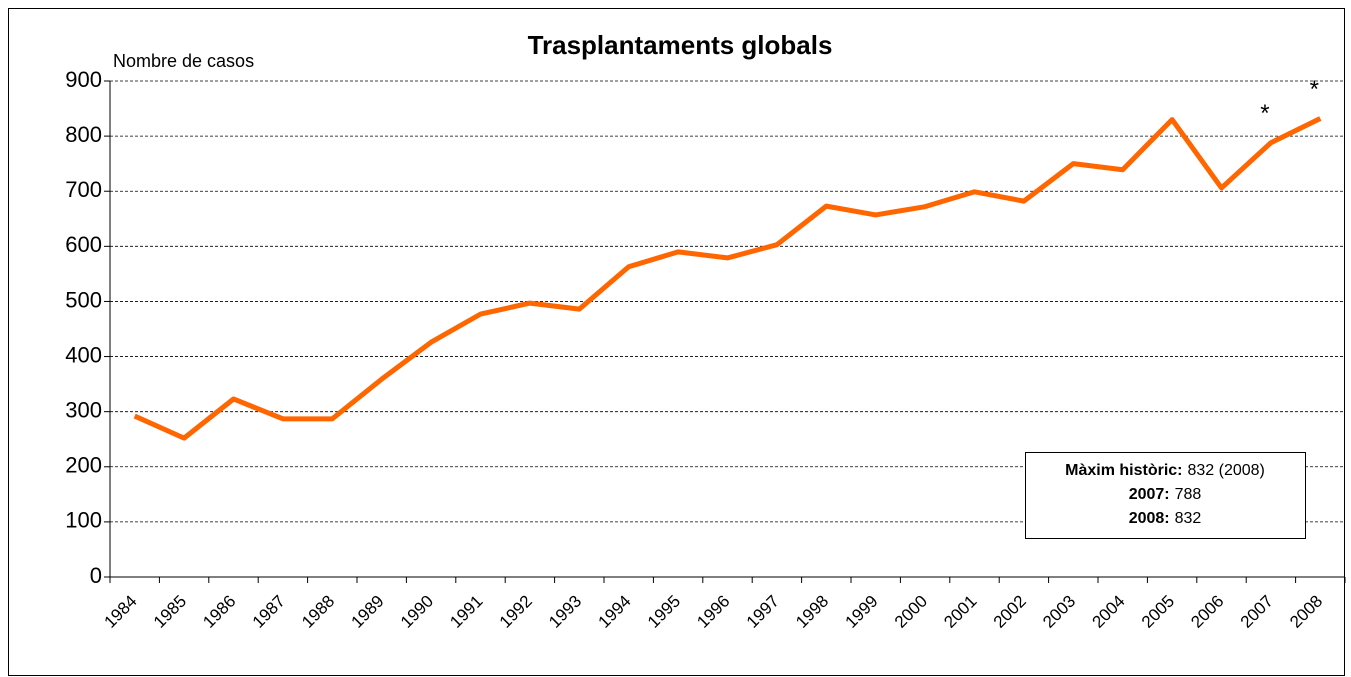 The image size is (1351, 677). Describe the element at coordinates (83, 189) in the screenshot. I see `y-tick-label: 700` at that location.